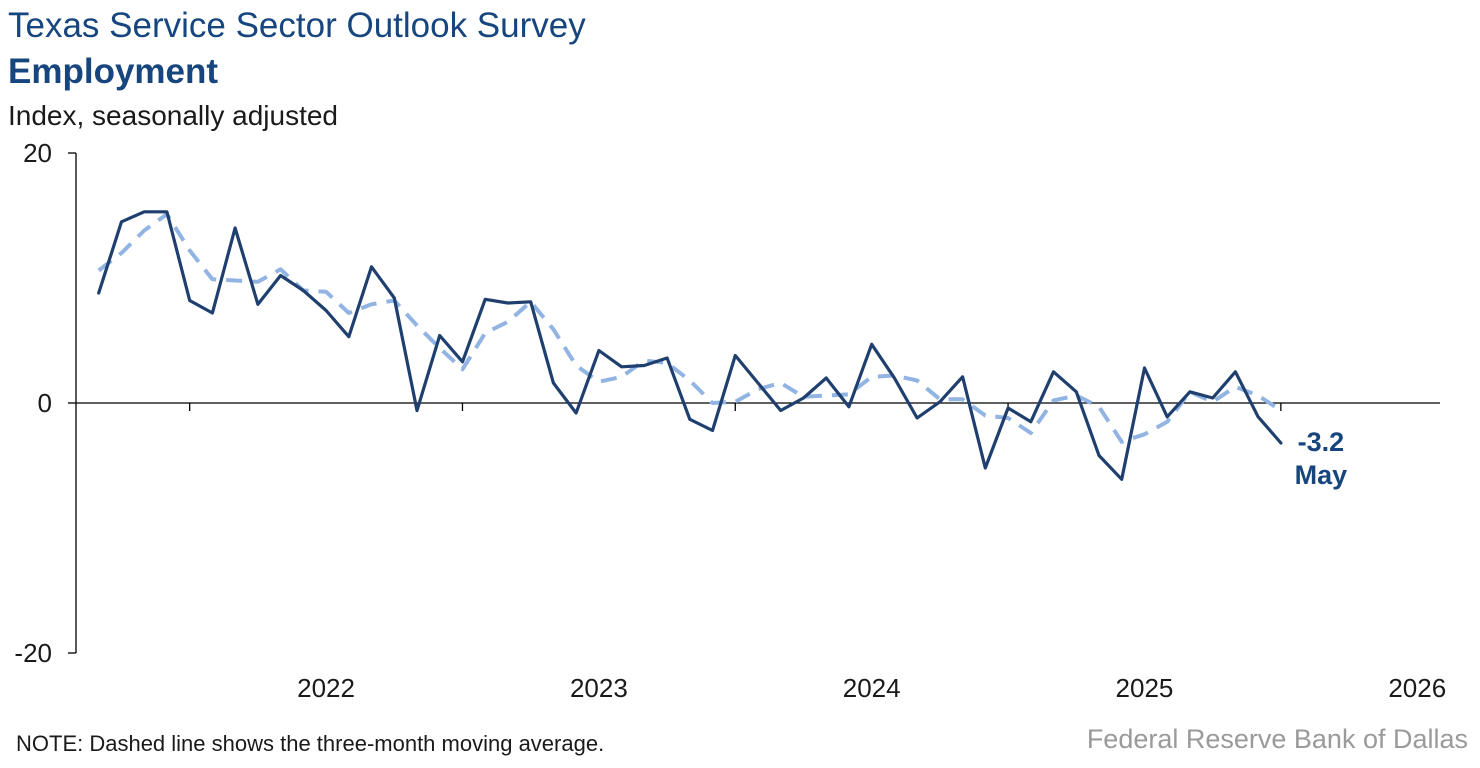  Describe the element at coordinates (1417, 688) in the screenshot. I see `x-tick-label: 2026` at that location.